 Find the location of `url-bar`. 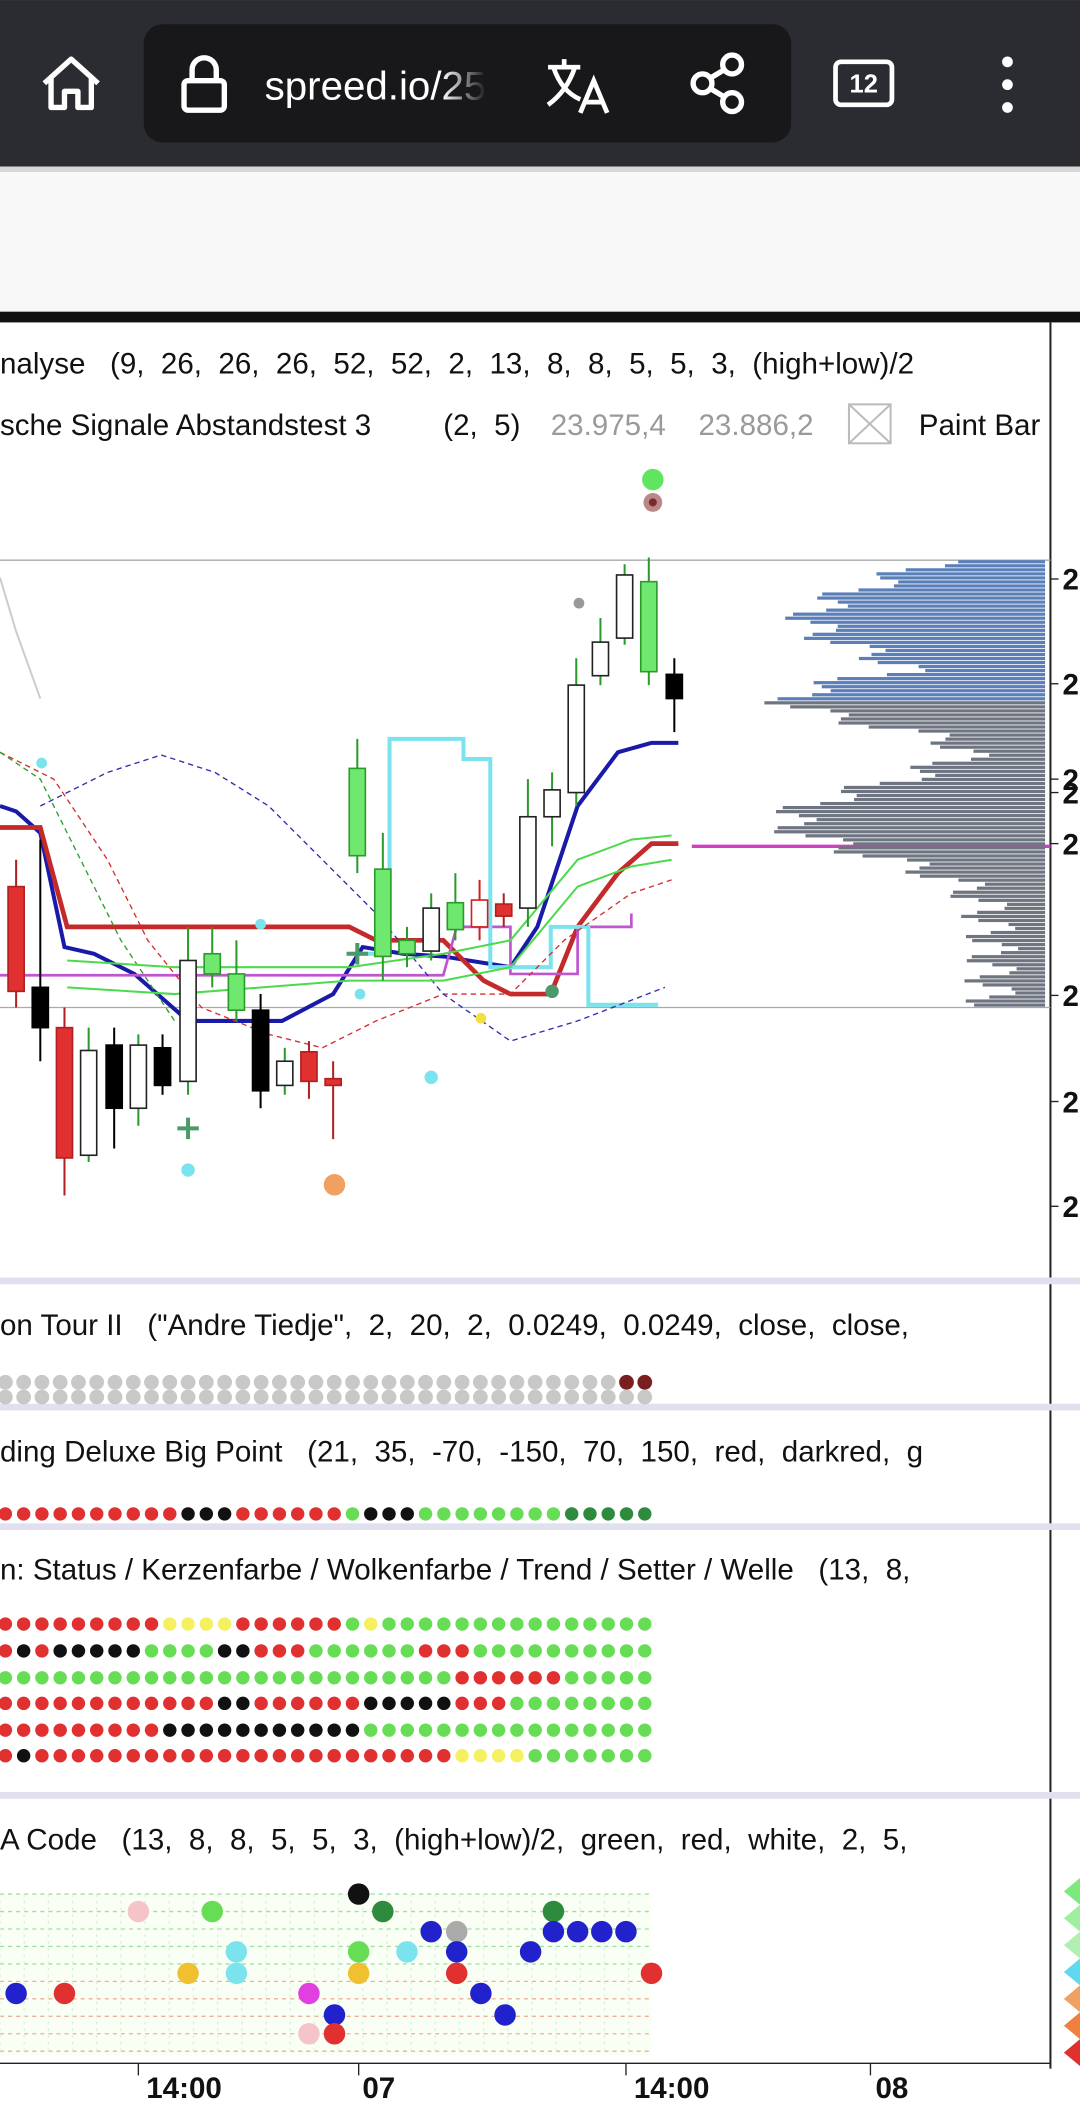

url-bar is located at coordinates (467, 83).